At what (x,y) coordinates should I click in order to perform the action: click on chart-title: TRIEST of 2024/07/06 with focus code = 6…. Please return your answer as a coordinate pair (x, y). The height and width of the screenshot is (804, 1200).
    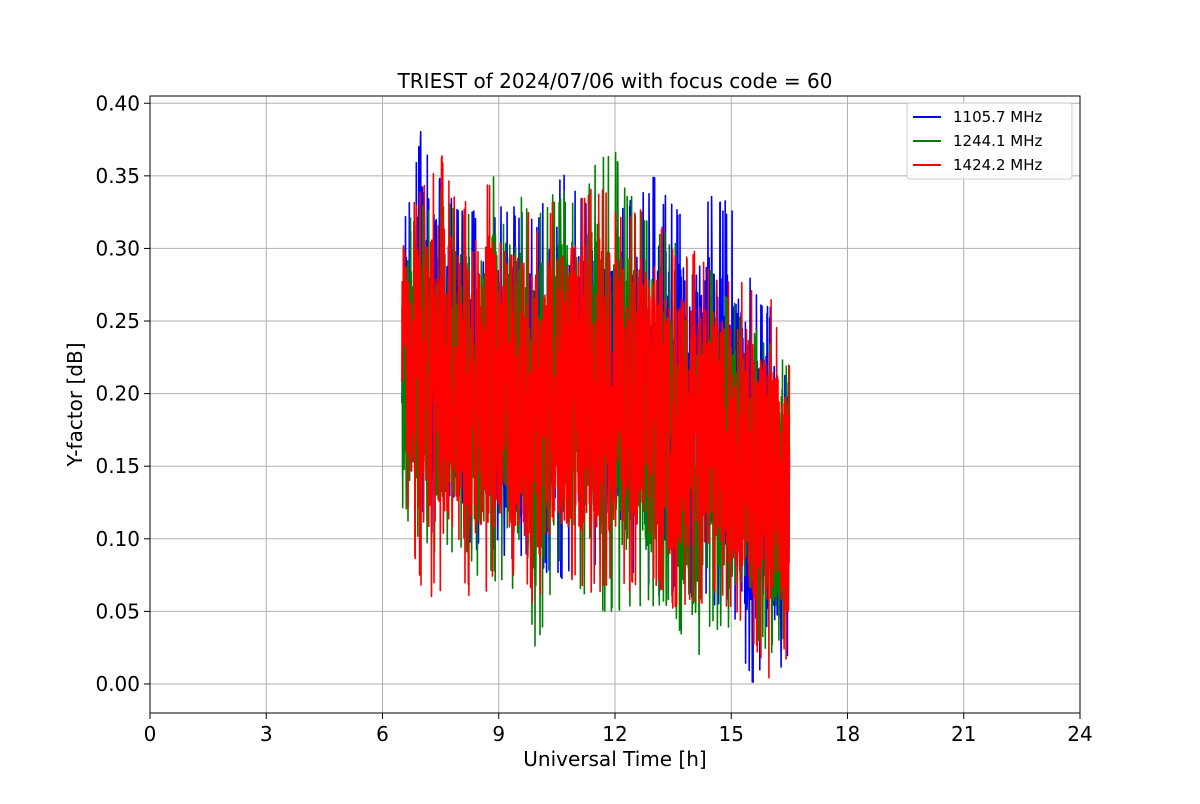
    Looking at the image, I should click on (615, 81).